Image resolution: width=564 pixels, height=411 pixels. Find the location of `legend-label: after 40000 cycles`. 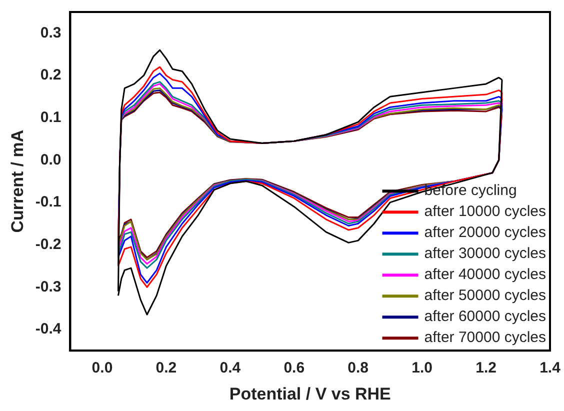

legend-label: after 40000 cycles is located at coordinates (485, 275).